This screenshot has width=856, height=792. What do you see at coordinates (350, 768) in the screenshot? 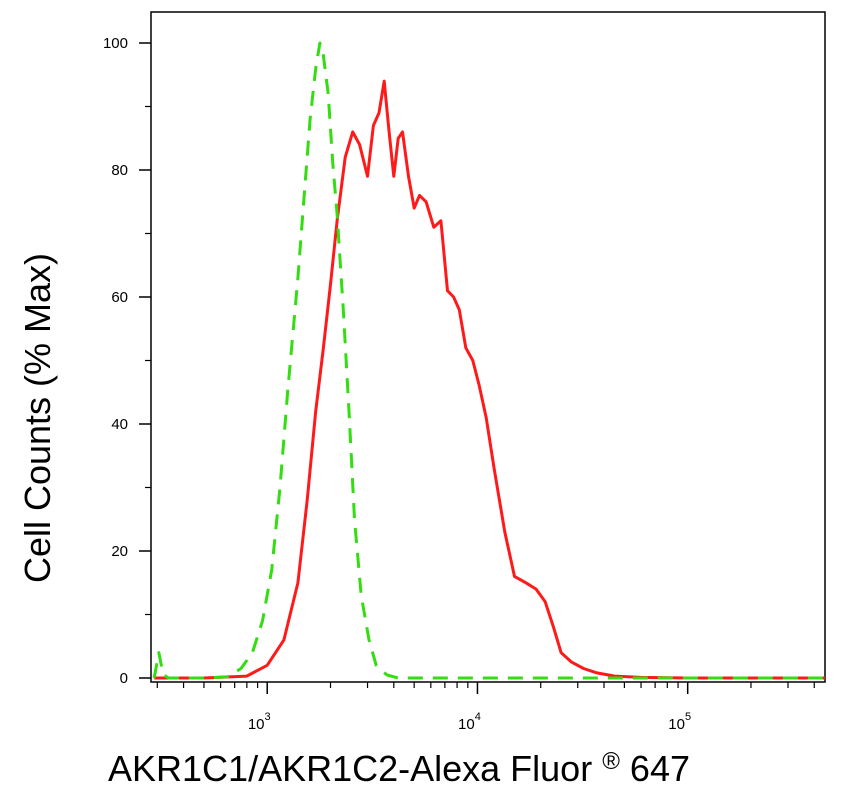
I see `x-axis-title-main: AKR1C1/AKR1C2-Alexa Fluor` at bounding box center [350, 768].